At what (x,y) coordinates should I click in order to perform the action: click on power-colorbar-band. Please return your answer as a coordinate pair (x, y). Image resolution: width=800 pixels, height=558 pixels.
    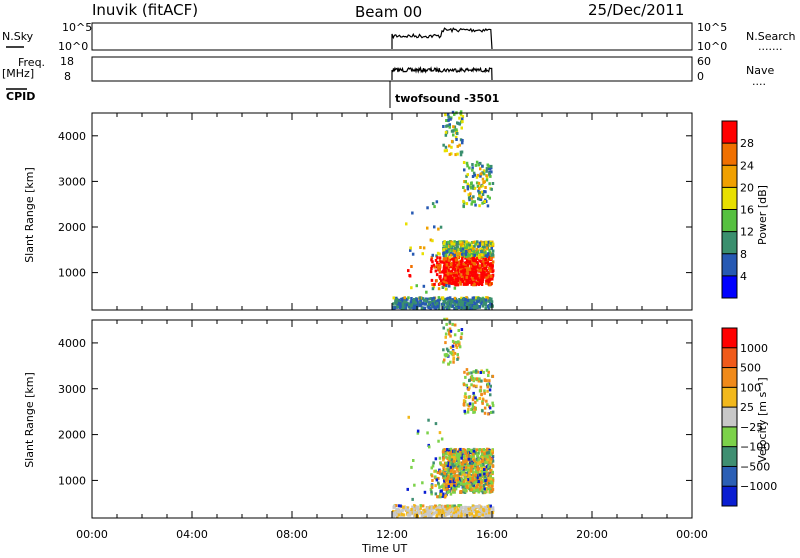
    Looking at the image, I should click on (729, 154).